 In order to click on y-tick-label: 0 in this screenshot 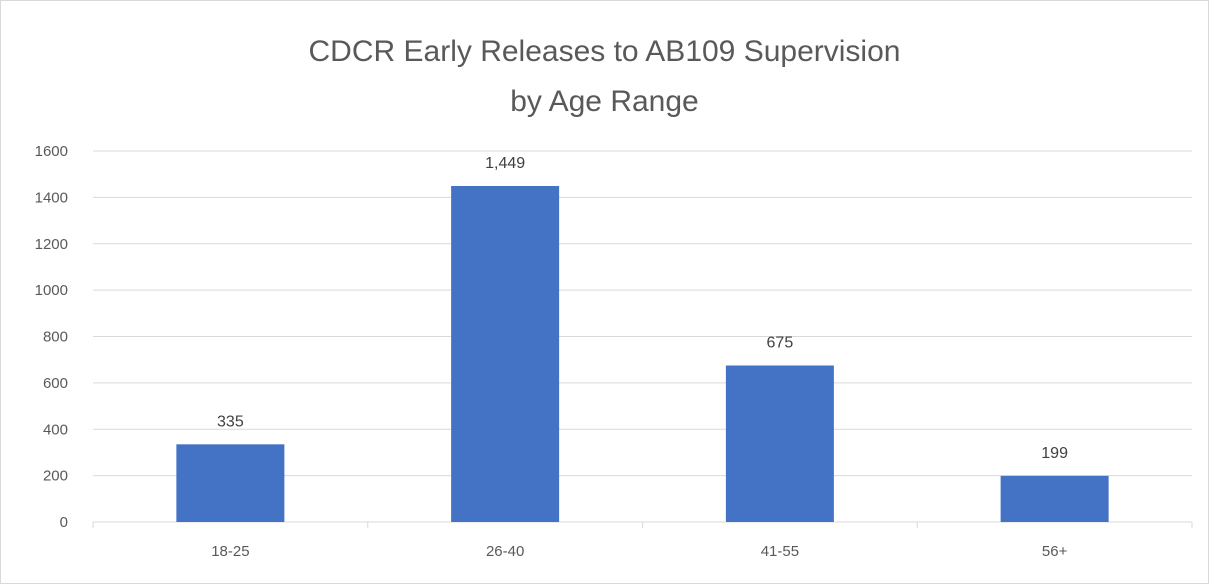, I will do `click(64, 522)`.